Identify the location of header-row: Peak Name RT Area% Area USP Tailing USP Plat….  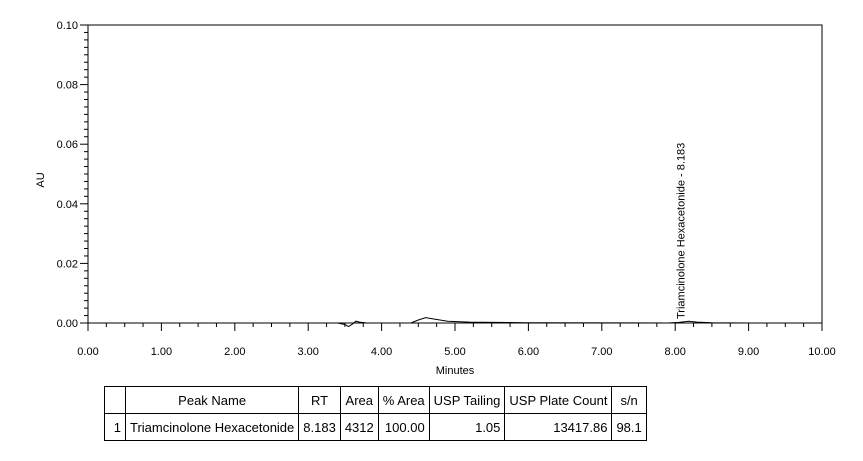
(375, 400).